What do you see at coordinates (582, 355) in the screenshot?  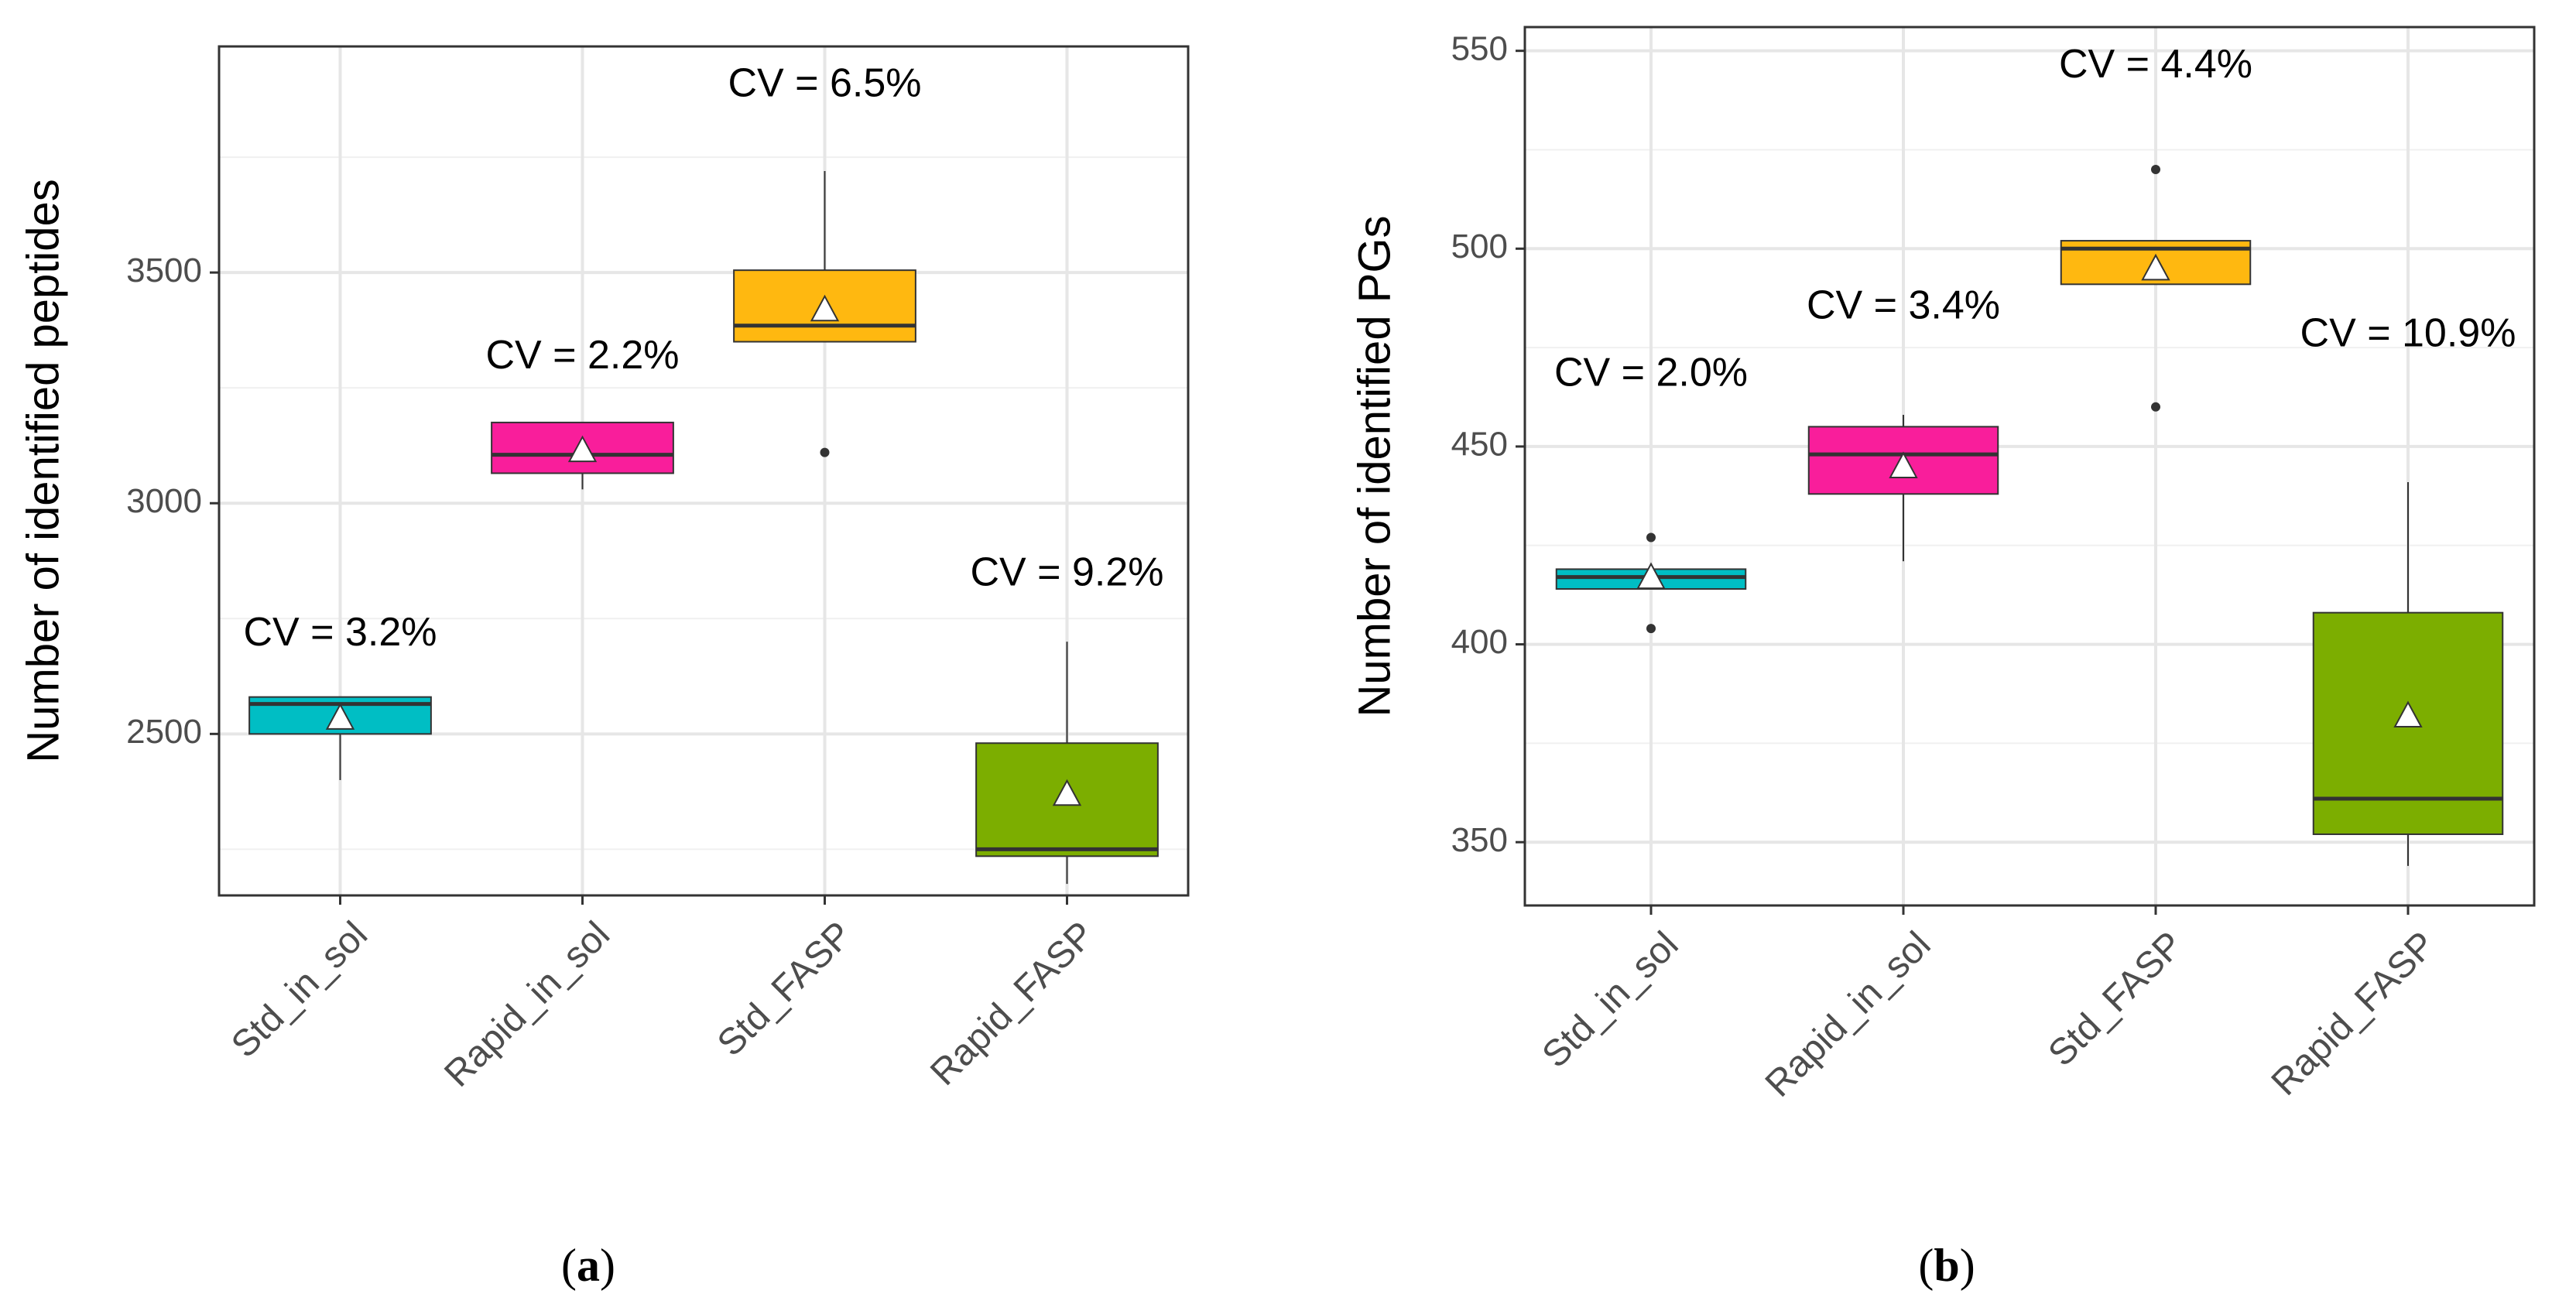 I see `cv-annotation: CV = 2.2%` at bounding box center [582, 355].